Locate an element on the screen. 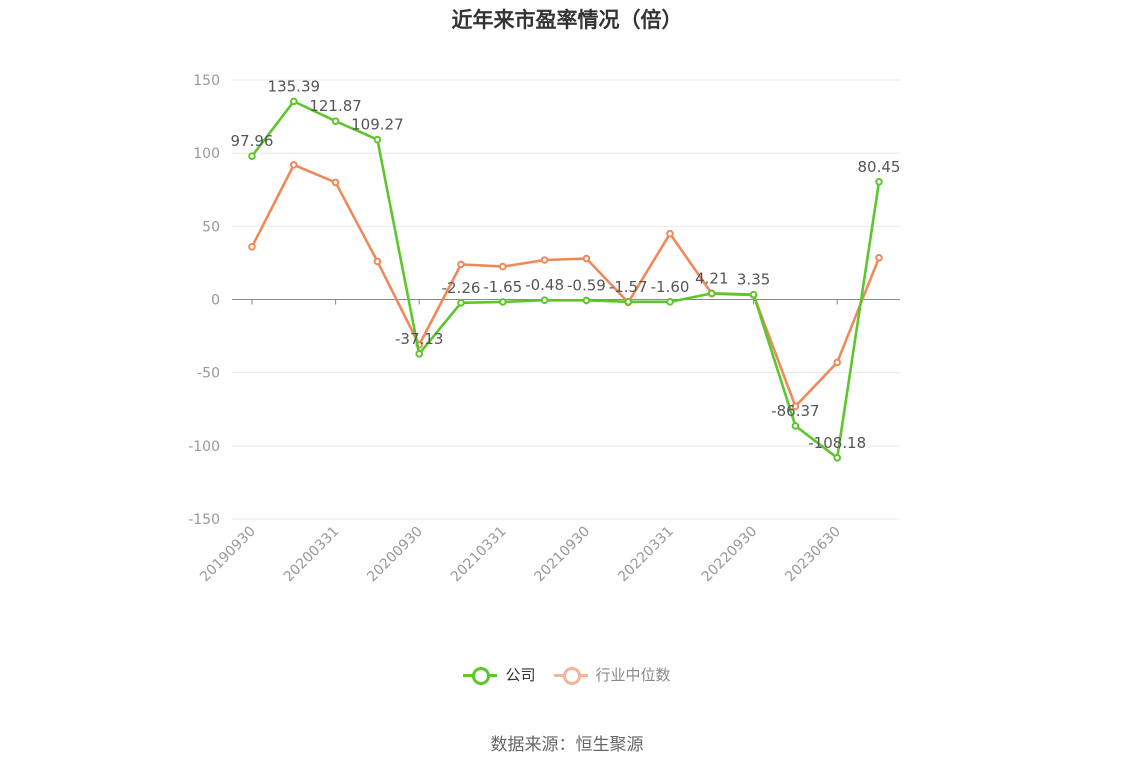 This screenshot has width=1134, height=766. legend-label-company: 公司 is located at coordinates (520, 675).